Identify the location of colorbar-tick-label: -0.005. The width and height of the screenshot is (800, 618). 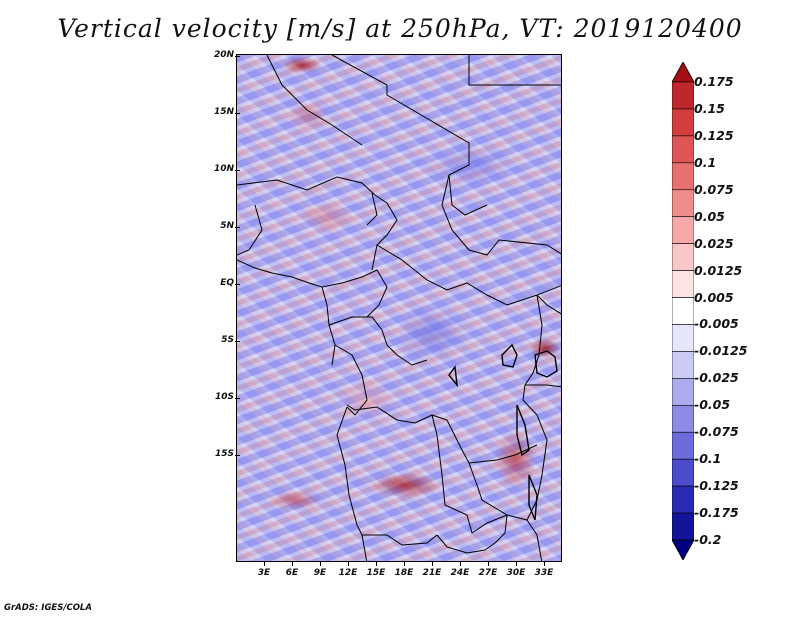
(716, 324).